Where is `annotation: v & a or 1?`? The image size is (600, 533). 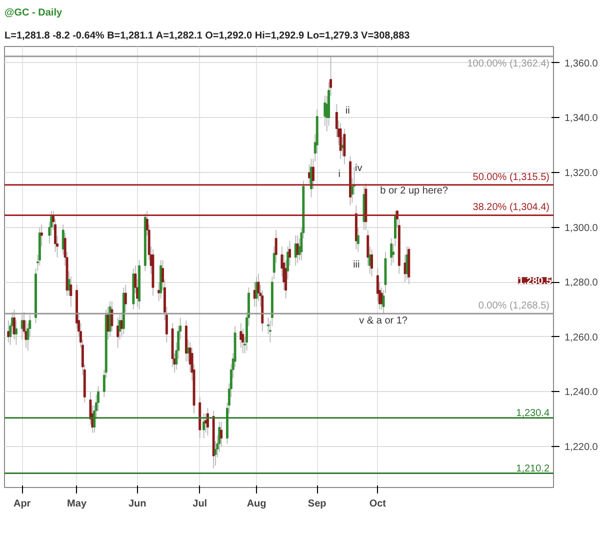 annotation: v & a or 1? is located at coordinates (383, 321).